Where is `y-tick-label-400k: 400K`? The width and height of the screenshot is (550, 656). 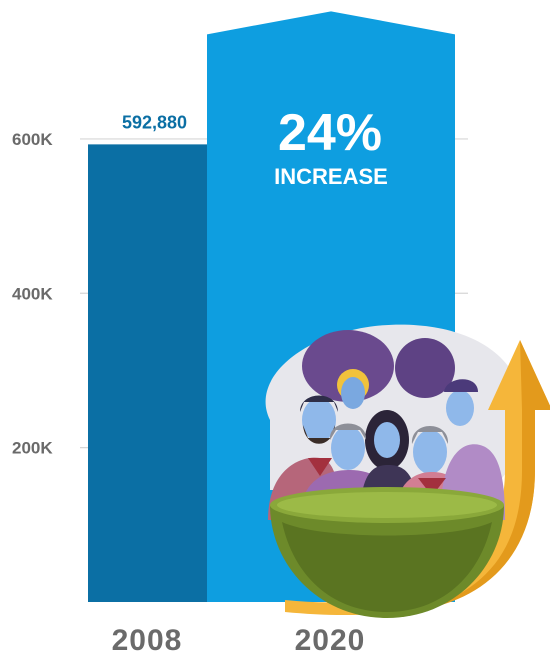 y-tick-label-400k: 400K is located at coordinates (32, 293).